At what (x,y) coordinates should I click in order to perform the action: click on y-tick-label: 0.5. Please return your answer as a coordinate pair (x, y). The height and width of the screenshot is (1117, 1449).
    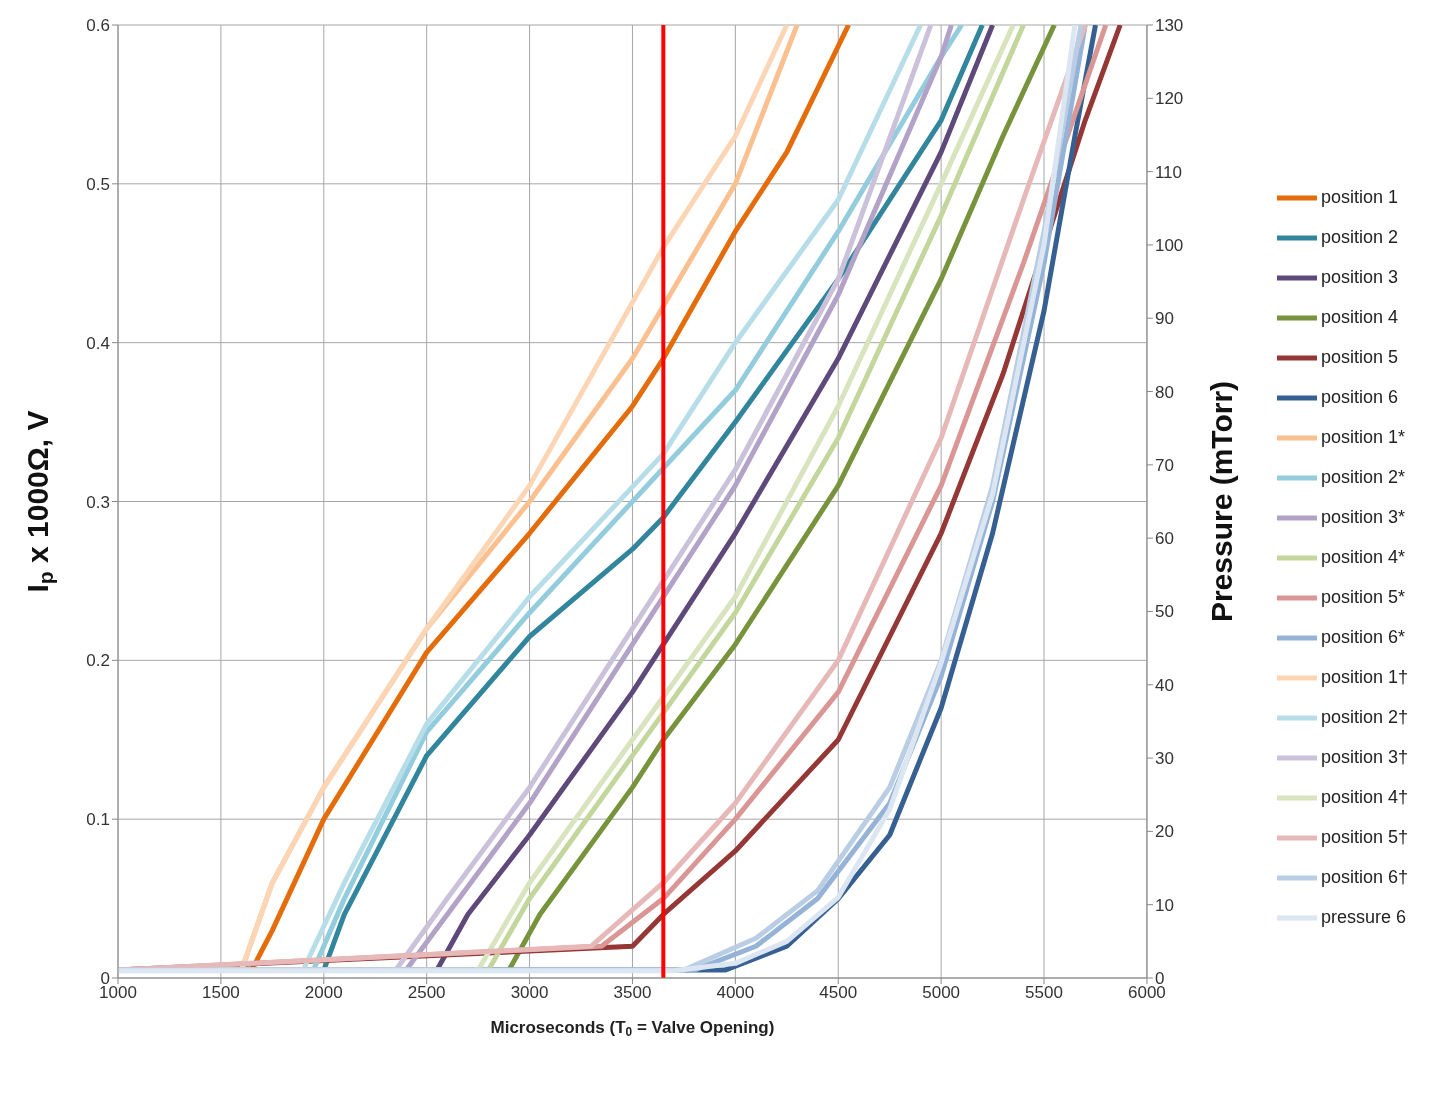
    Looking at the image, I should click on (98, 184).